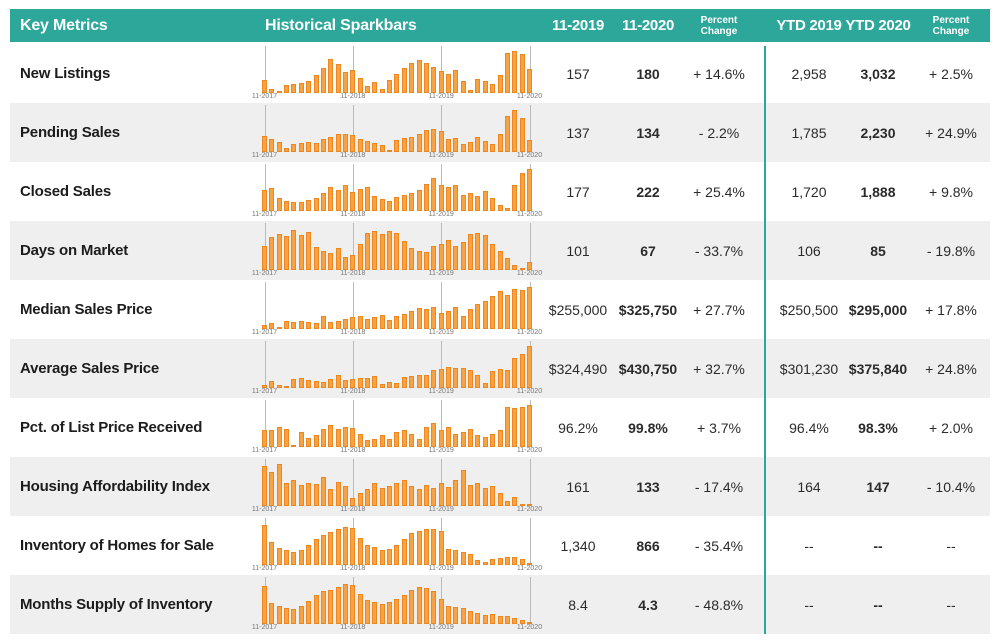 Image resolution: width=1000 pixels, height=644 pixels. I want to click on metric-label: Days on Market, so click(74, 250).